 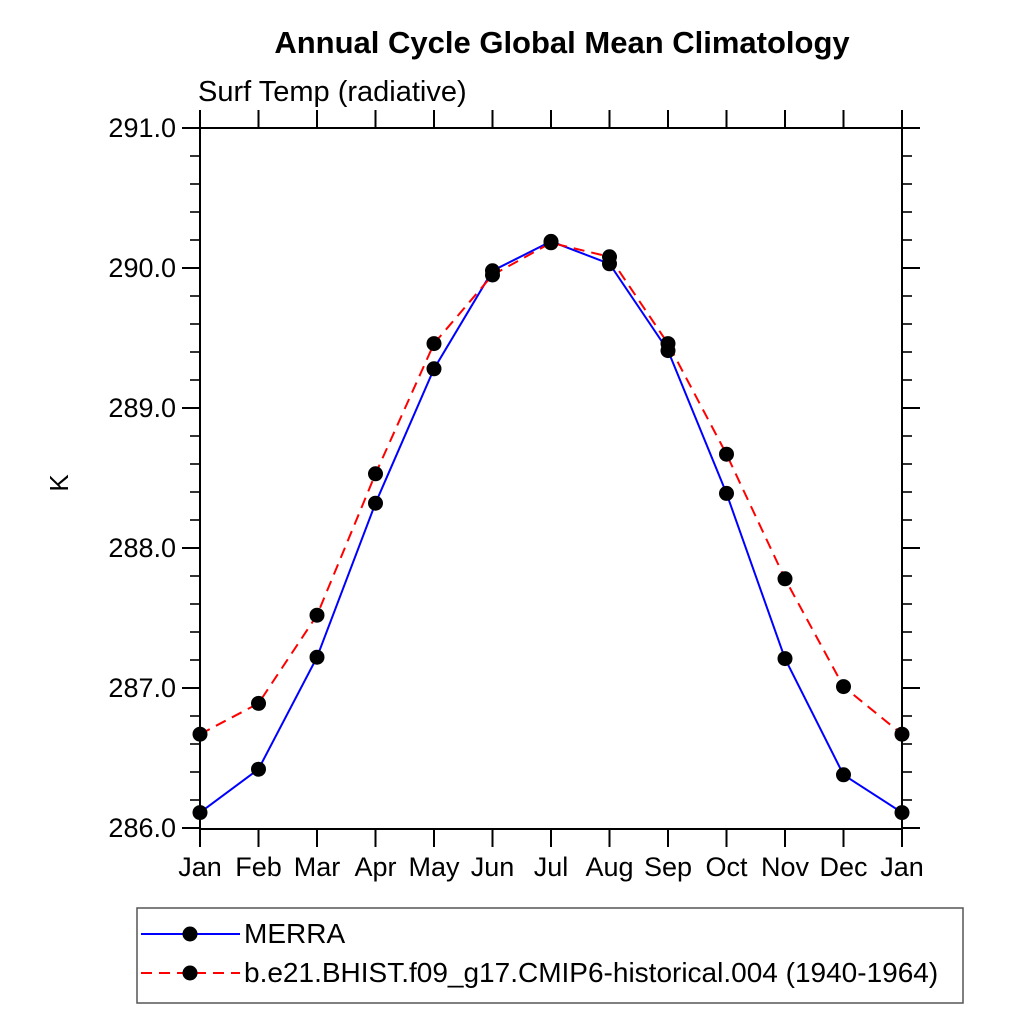 What do you see at coordinates (59, 483) in the screenshot?
I see `y-axis-label: K` at bounding box center [59, 483].